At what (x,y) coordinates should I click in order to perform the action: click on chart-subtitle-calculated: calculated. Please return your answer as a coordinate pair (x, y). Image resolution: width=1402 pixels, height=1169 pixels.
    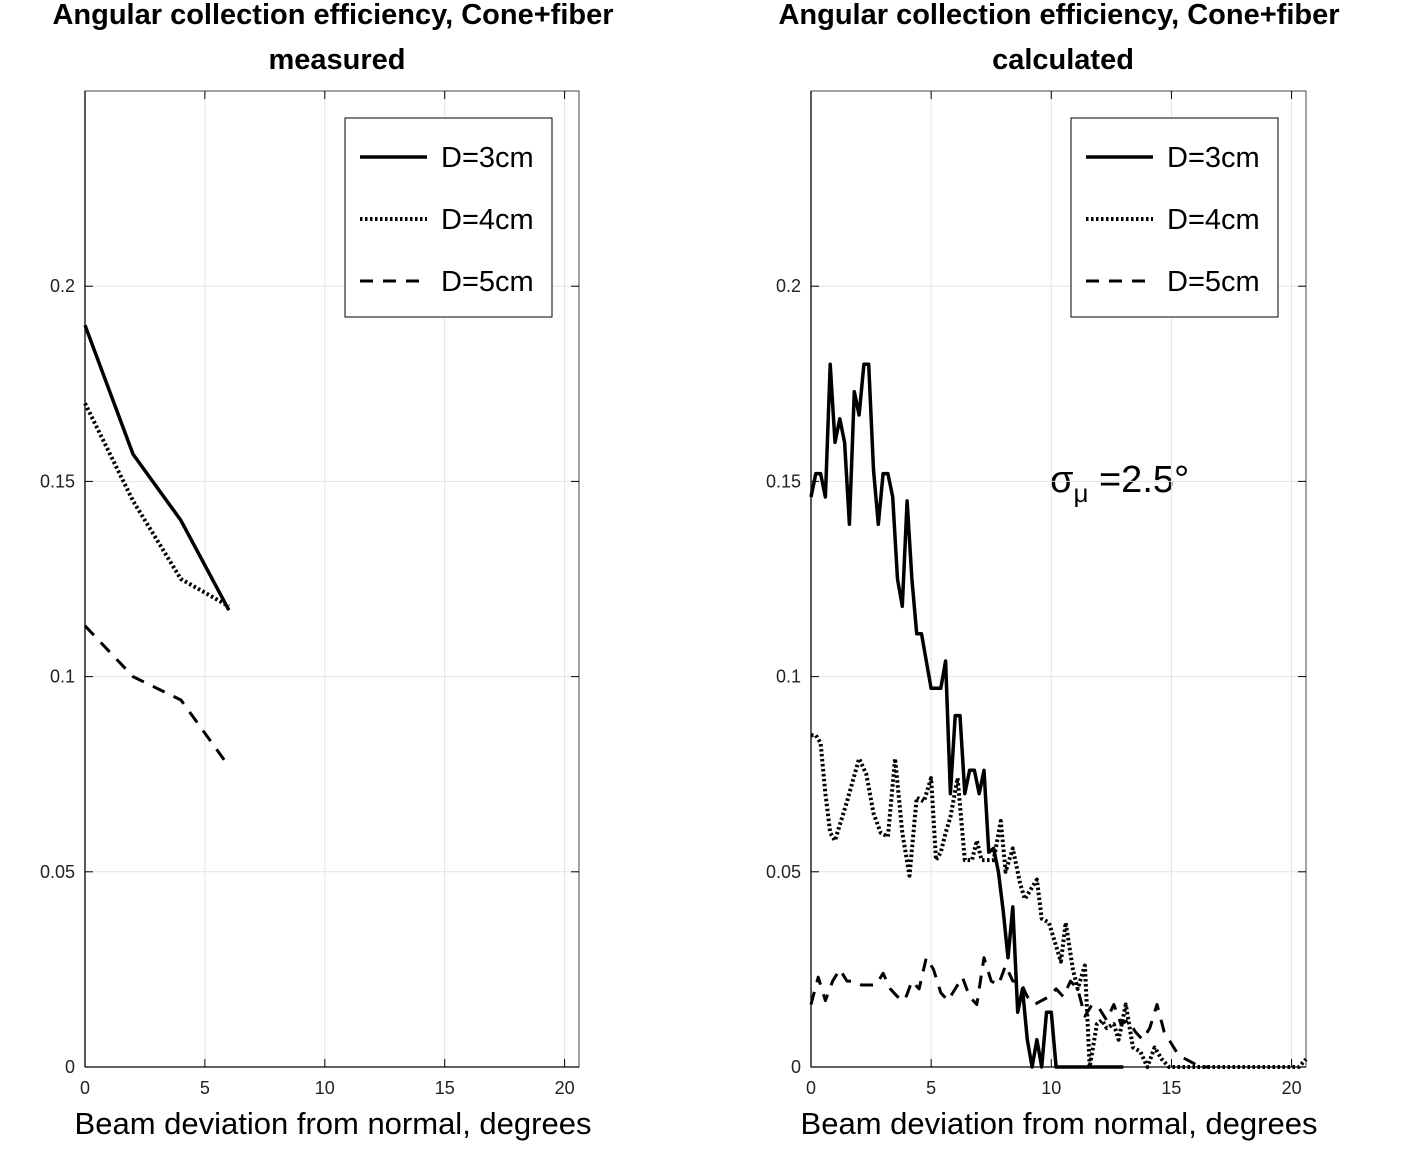
    Looking at the image, I should click on (1063, 60).